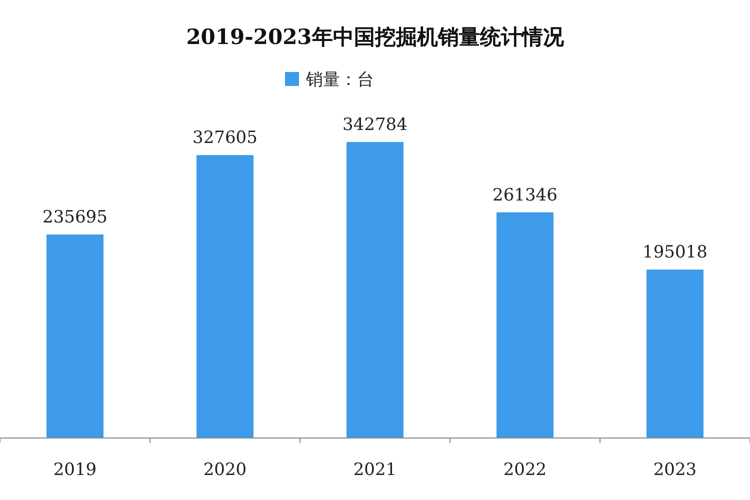  I want to click on chart-title: 2019-2023年中国挖掘机销量统计情况, so click(375, 36).